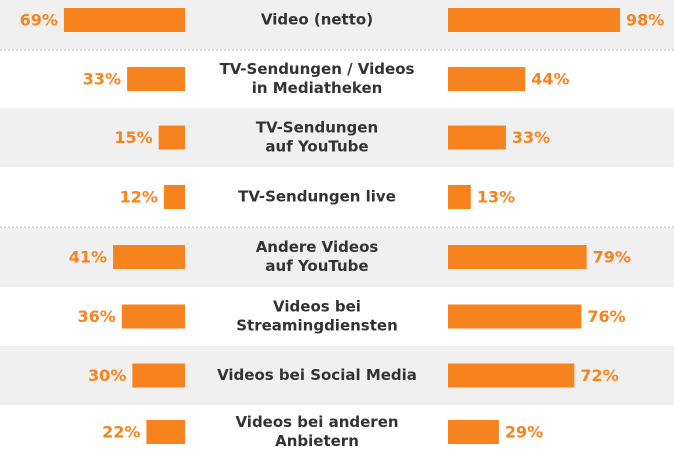  I want to click on value-label: 79%, so click(612, 257).